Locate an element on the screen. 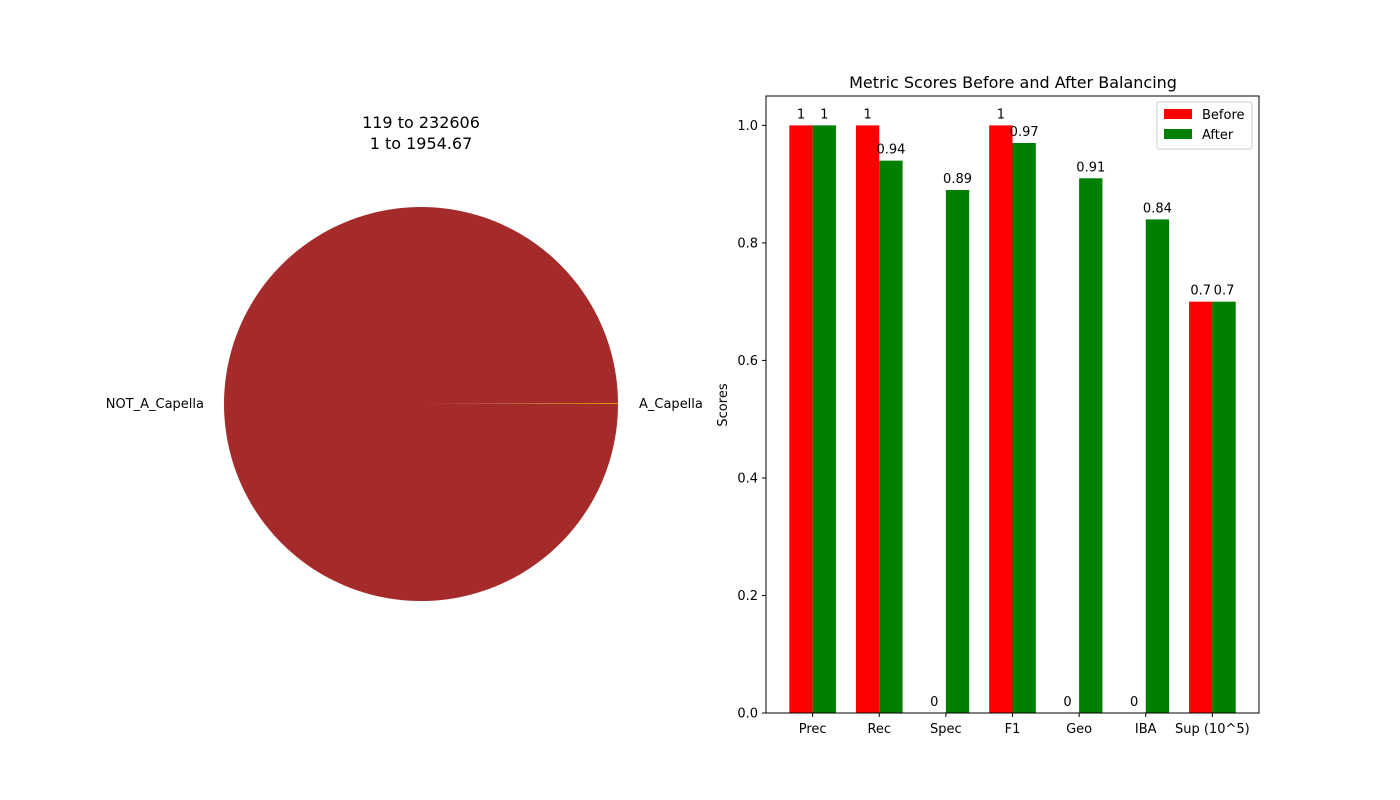 This screenshot has width=1400, height=800. x-tick-label-sup-10-5: Sup (10^5) is located at coordinates (1212, 729).